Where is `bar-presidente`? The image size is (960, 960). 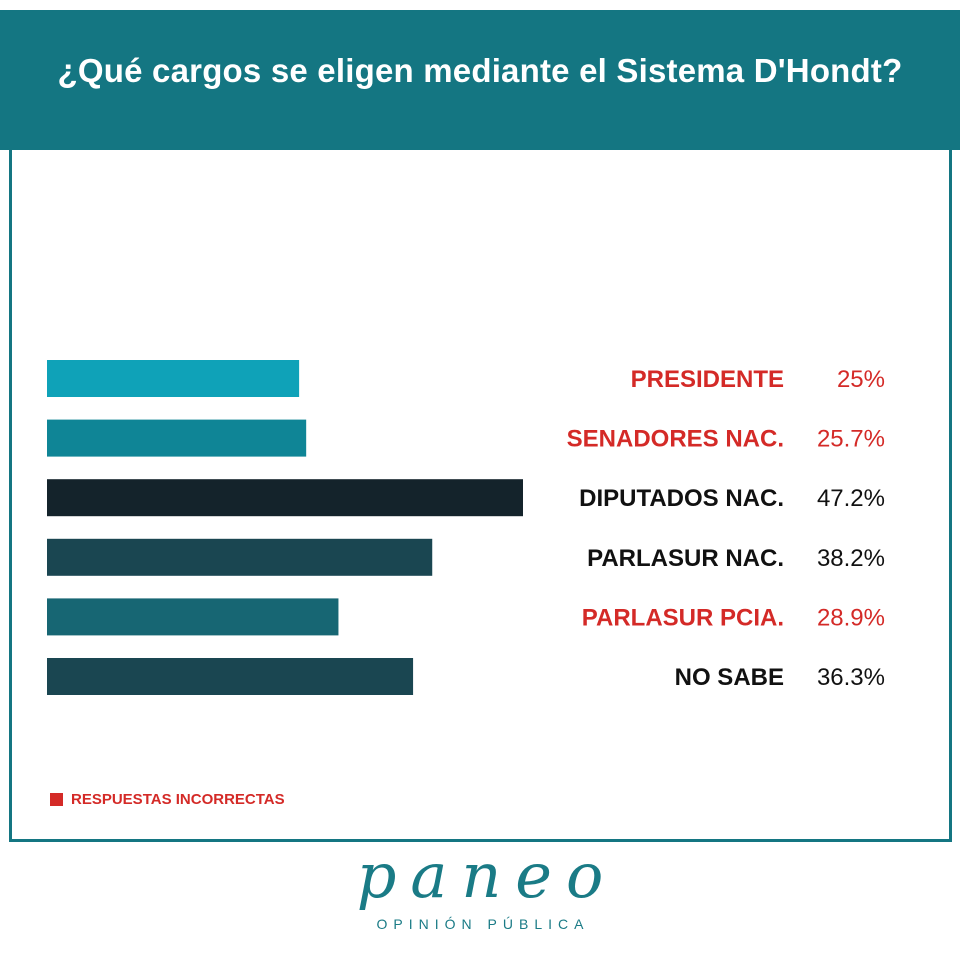 bar-presidente is located at coordinates (173, 378).